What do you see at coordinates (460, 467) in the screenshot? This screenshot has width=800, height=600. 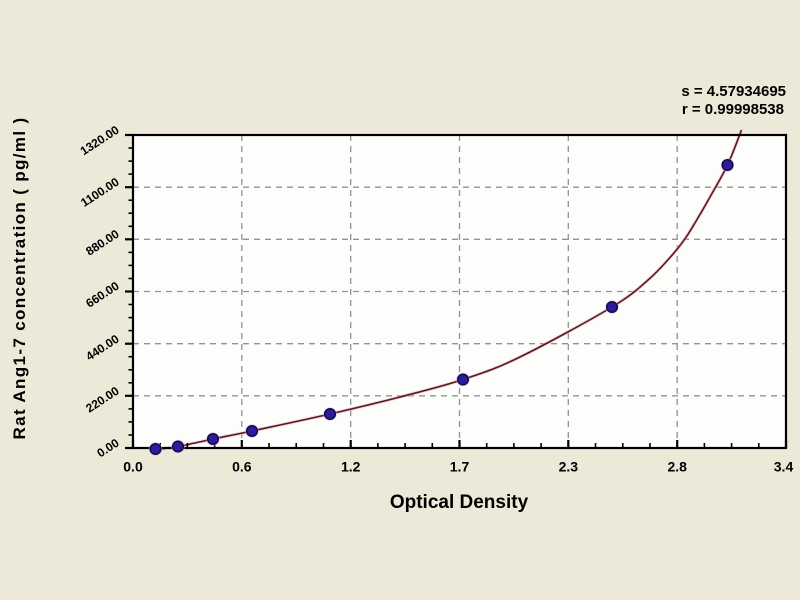 I see `svg-text: 1.7` at bounding box center [460, 467].